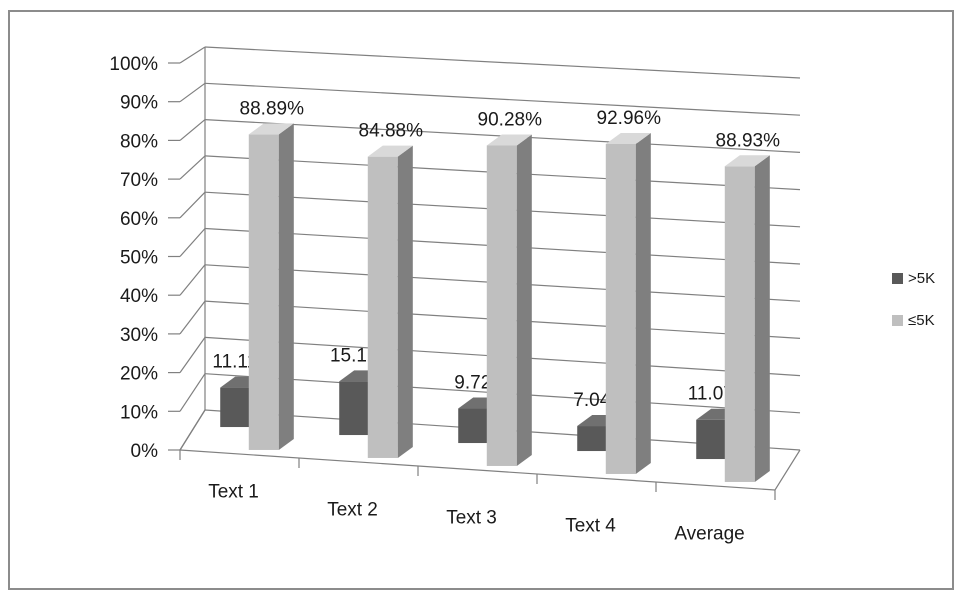 Image resolution: width=957 pixels, height=592 pixels. I want to click on y-tick-label: 80%, so click(139, 141).